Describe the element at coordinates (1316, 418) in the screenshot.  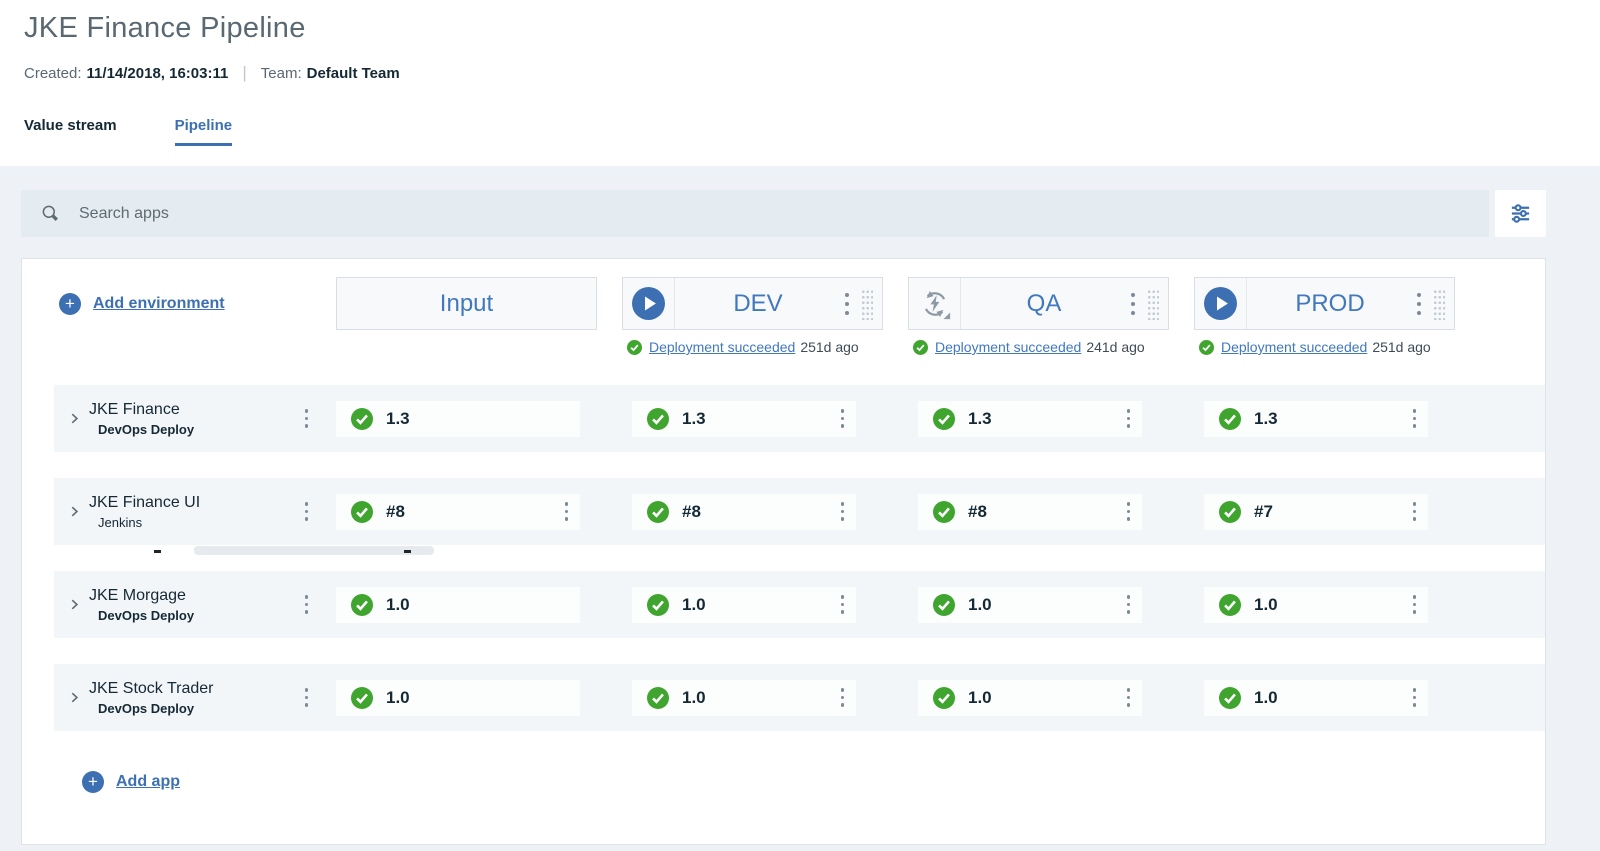
I see `version-cell-prod: 1.3` at that location.